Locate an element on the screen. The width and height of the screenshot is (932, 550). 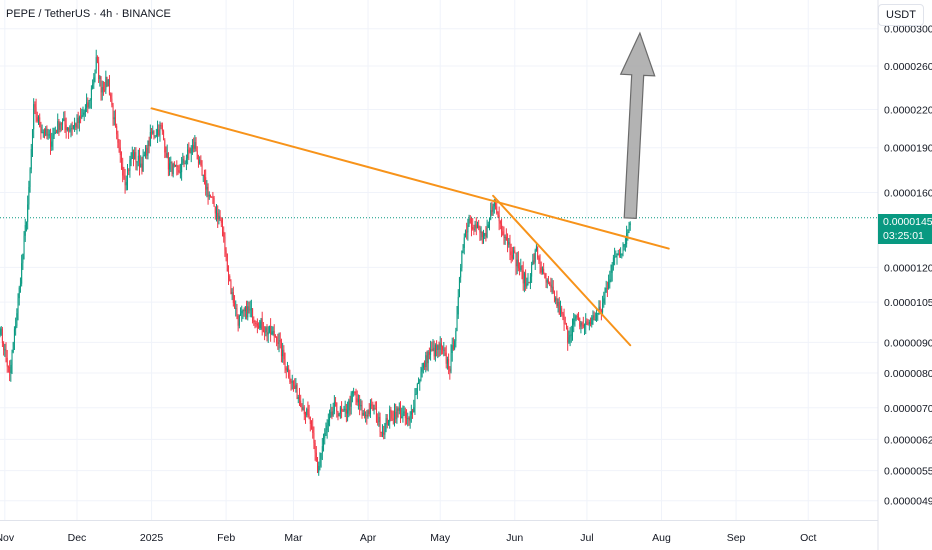
currency-button: USDT is located at coordinates (901, 15).